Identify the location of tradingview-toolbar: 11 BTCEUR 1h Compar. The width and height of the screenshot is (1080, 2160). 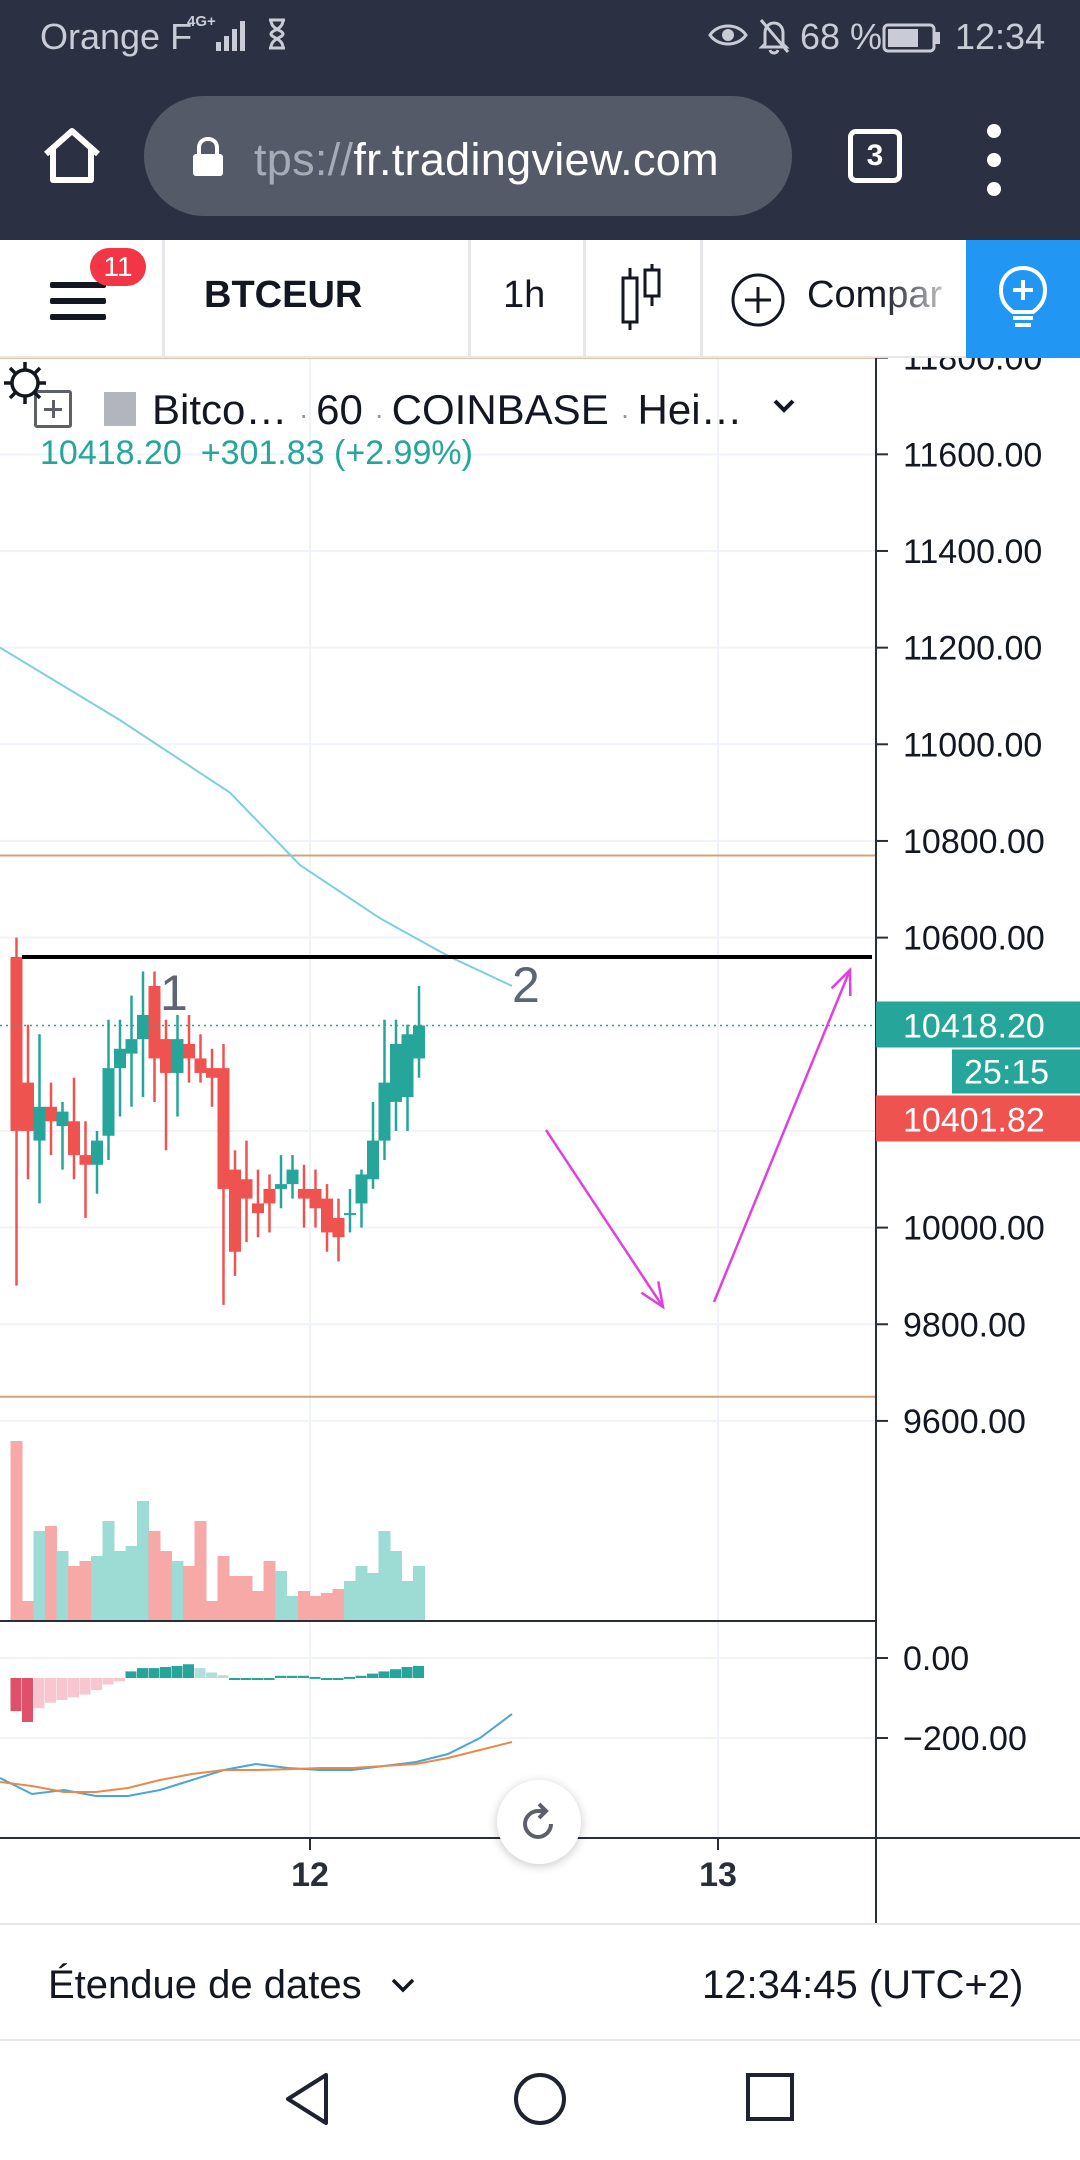
(540, 299).